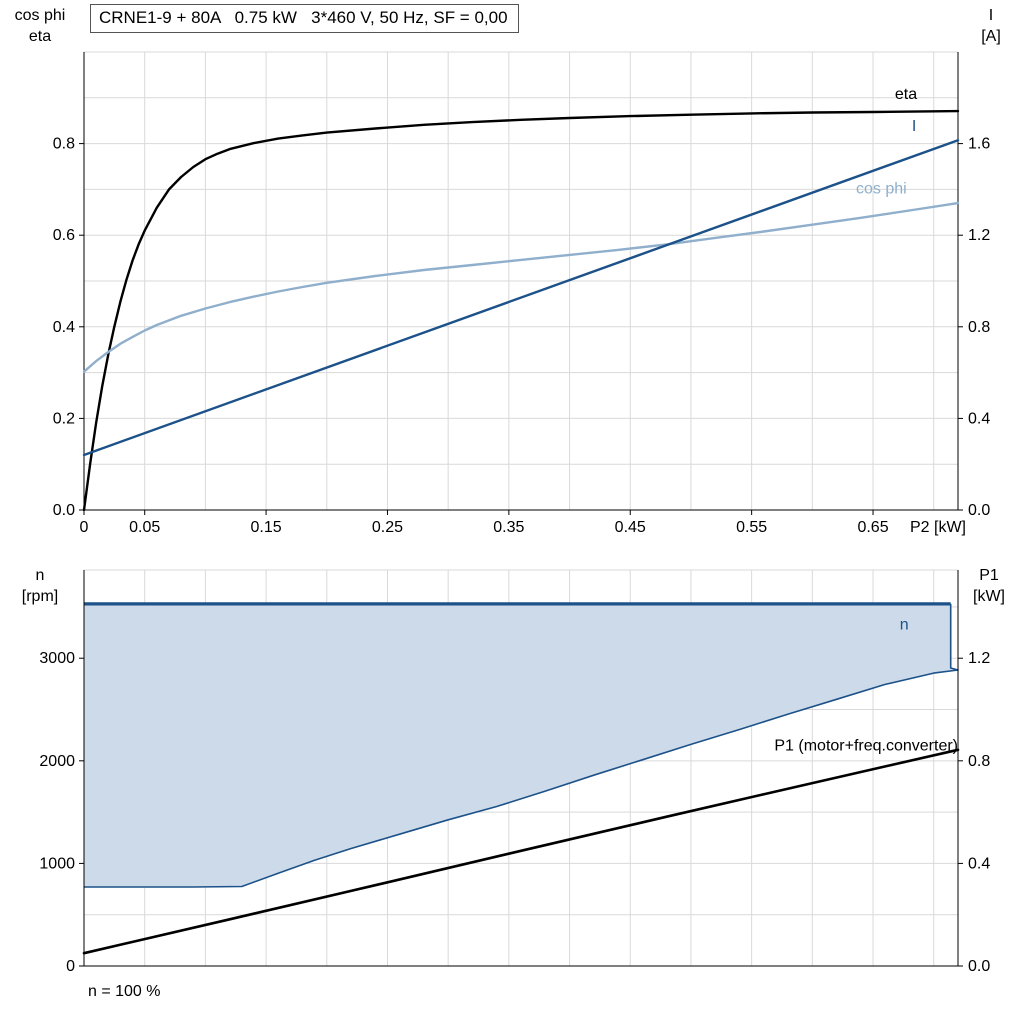 This screenshot has width=1024, height=1024. I want to click on speed-percentage-note: n = 100 %, so click(124, 991).